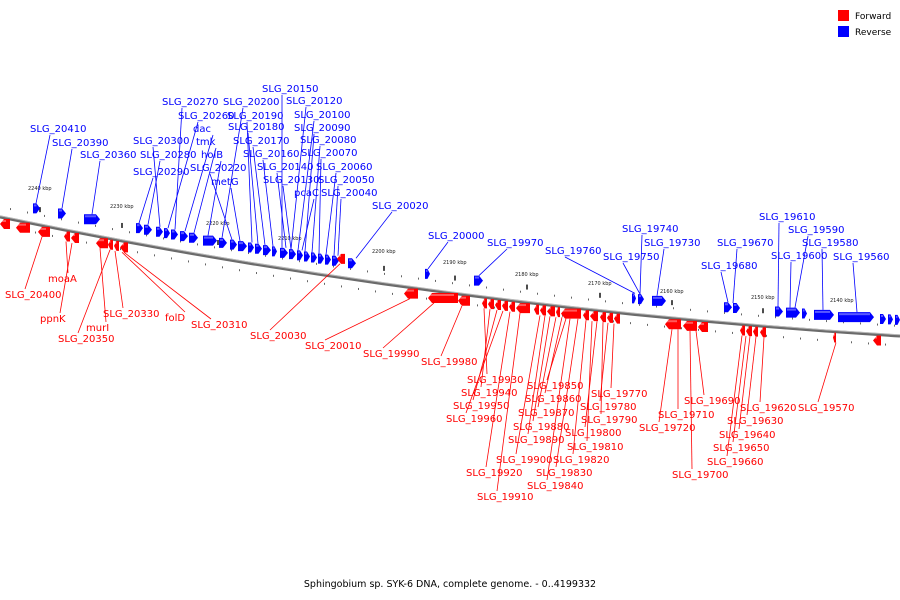 The image size is (900, 600). I want to click on forward-gene-label: SLG_19850, so click(555, 386).